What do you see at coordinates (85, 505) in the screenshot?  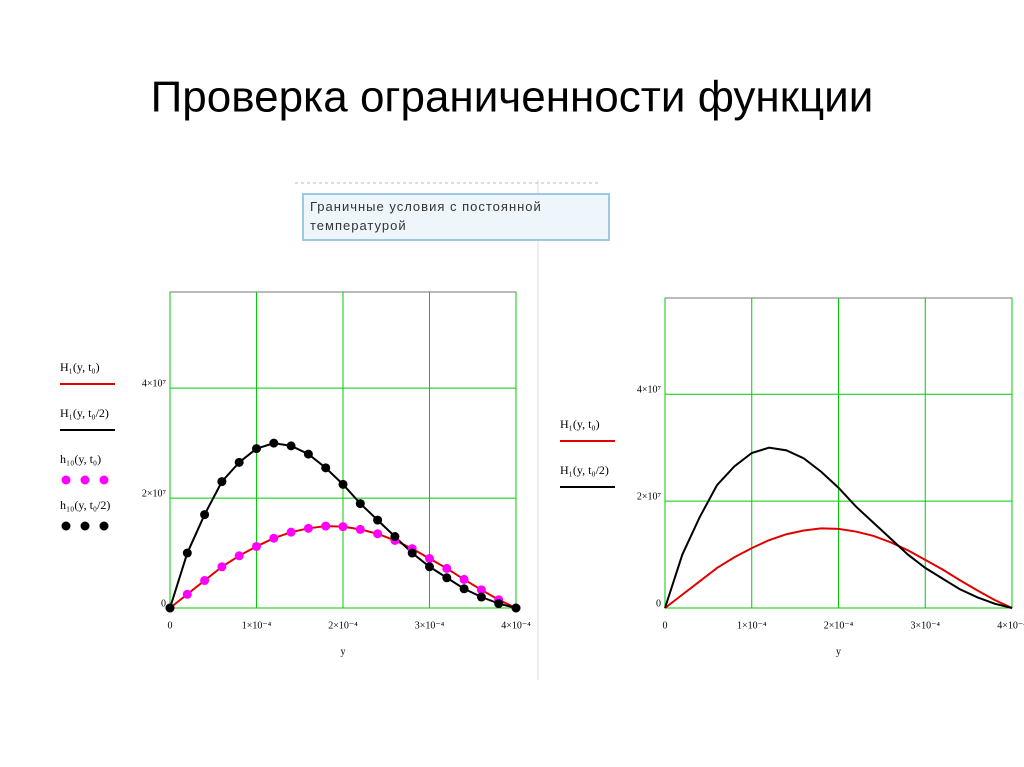 I see `legend-label: h₁₀(y, t₀/2)` at bounding box center [85, 505].